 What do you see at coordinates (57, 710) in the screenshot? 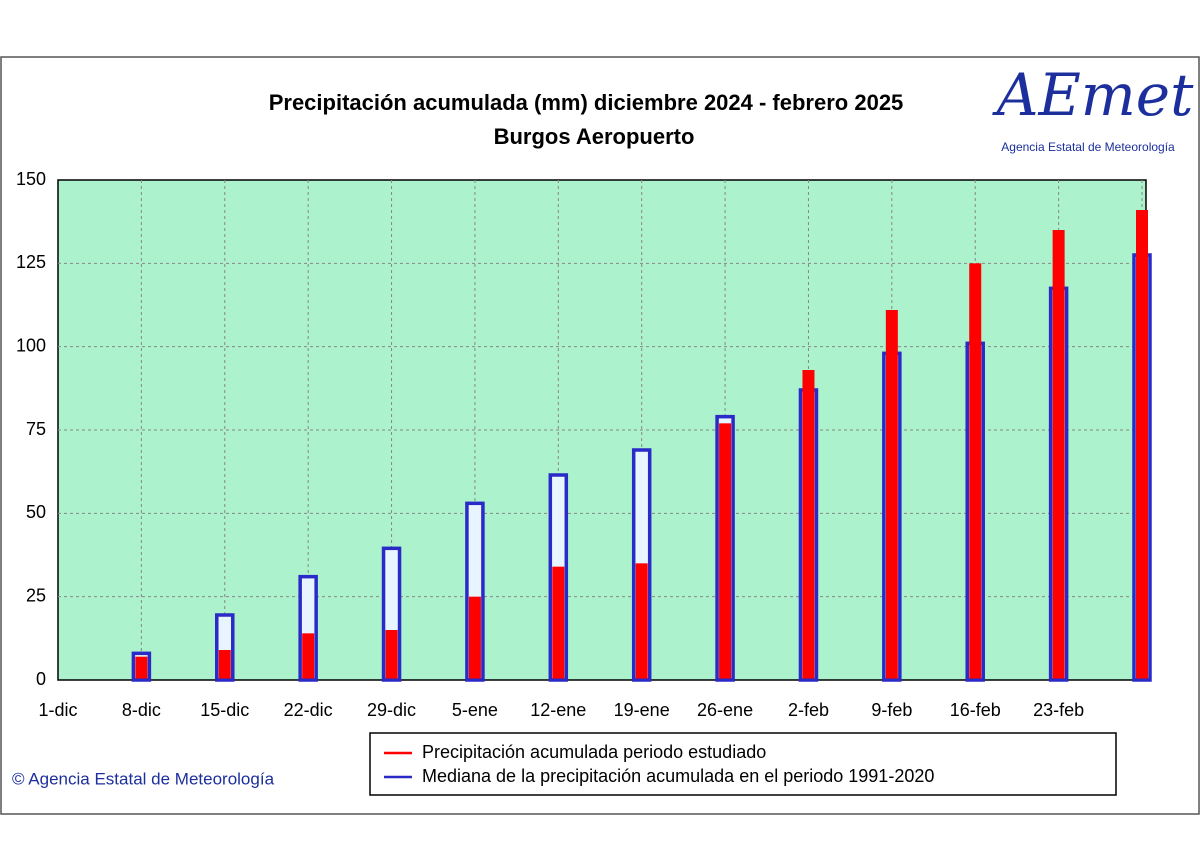
I see `x-tick-label: 1-dic` at bounding box center [57, 710].